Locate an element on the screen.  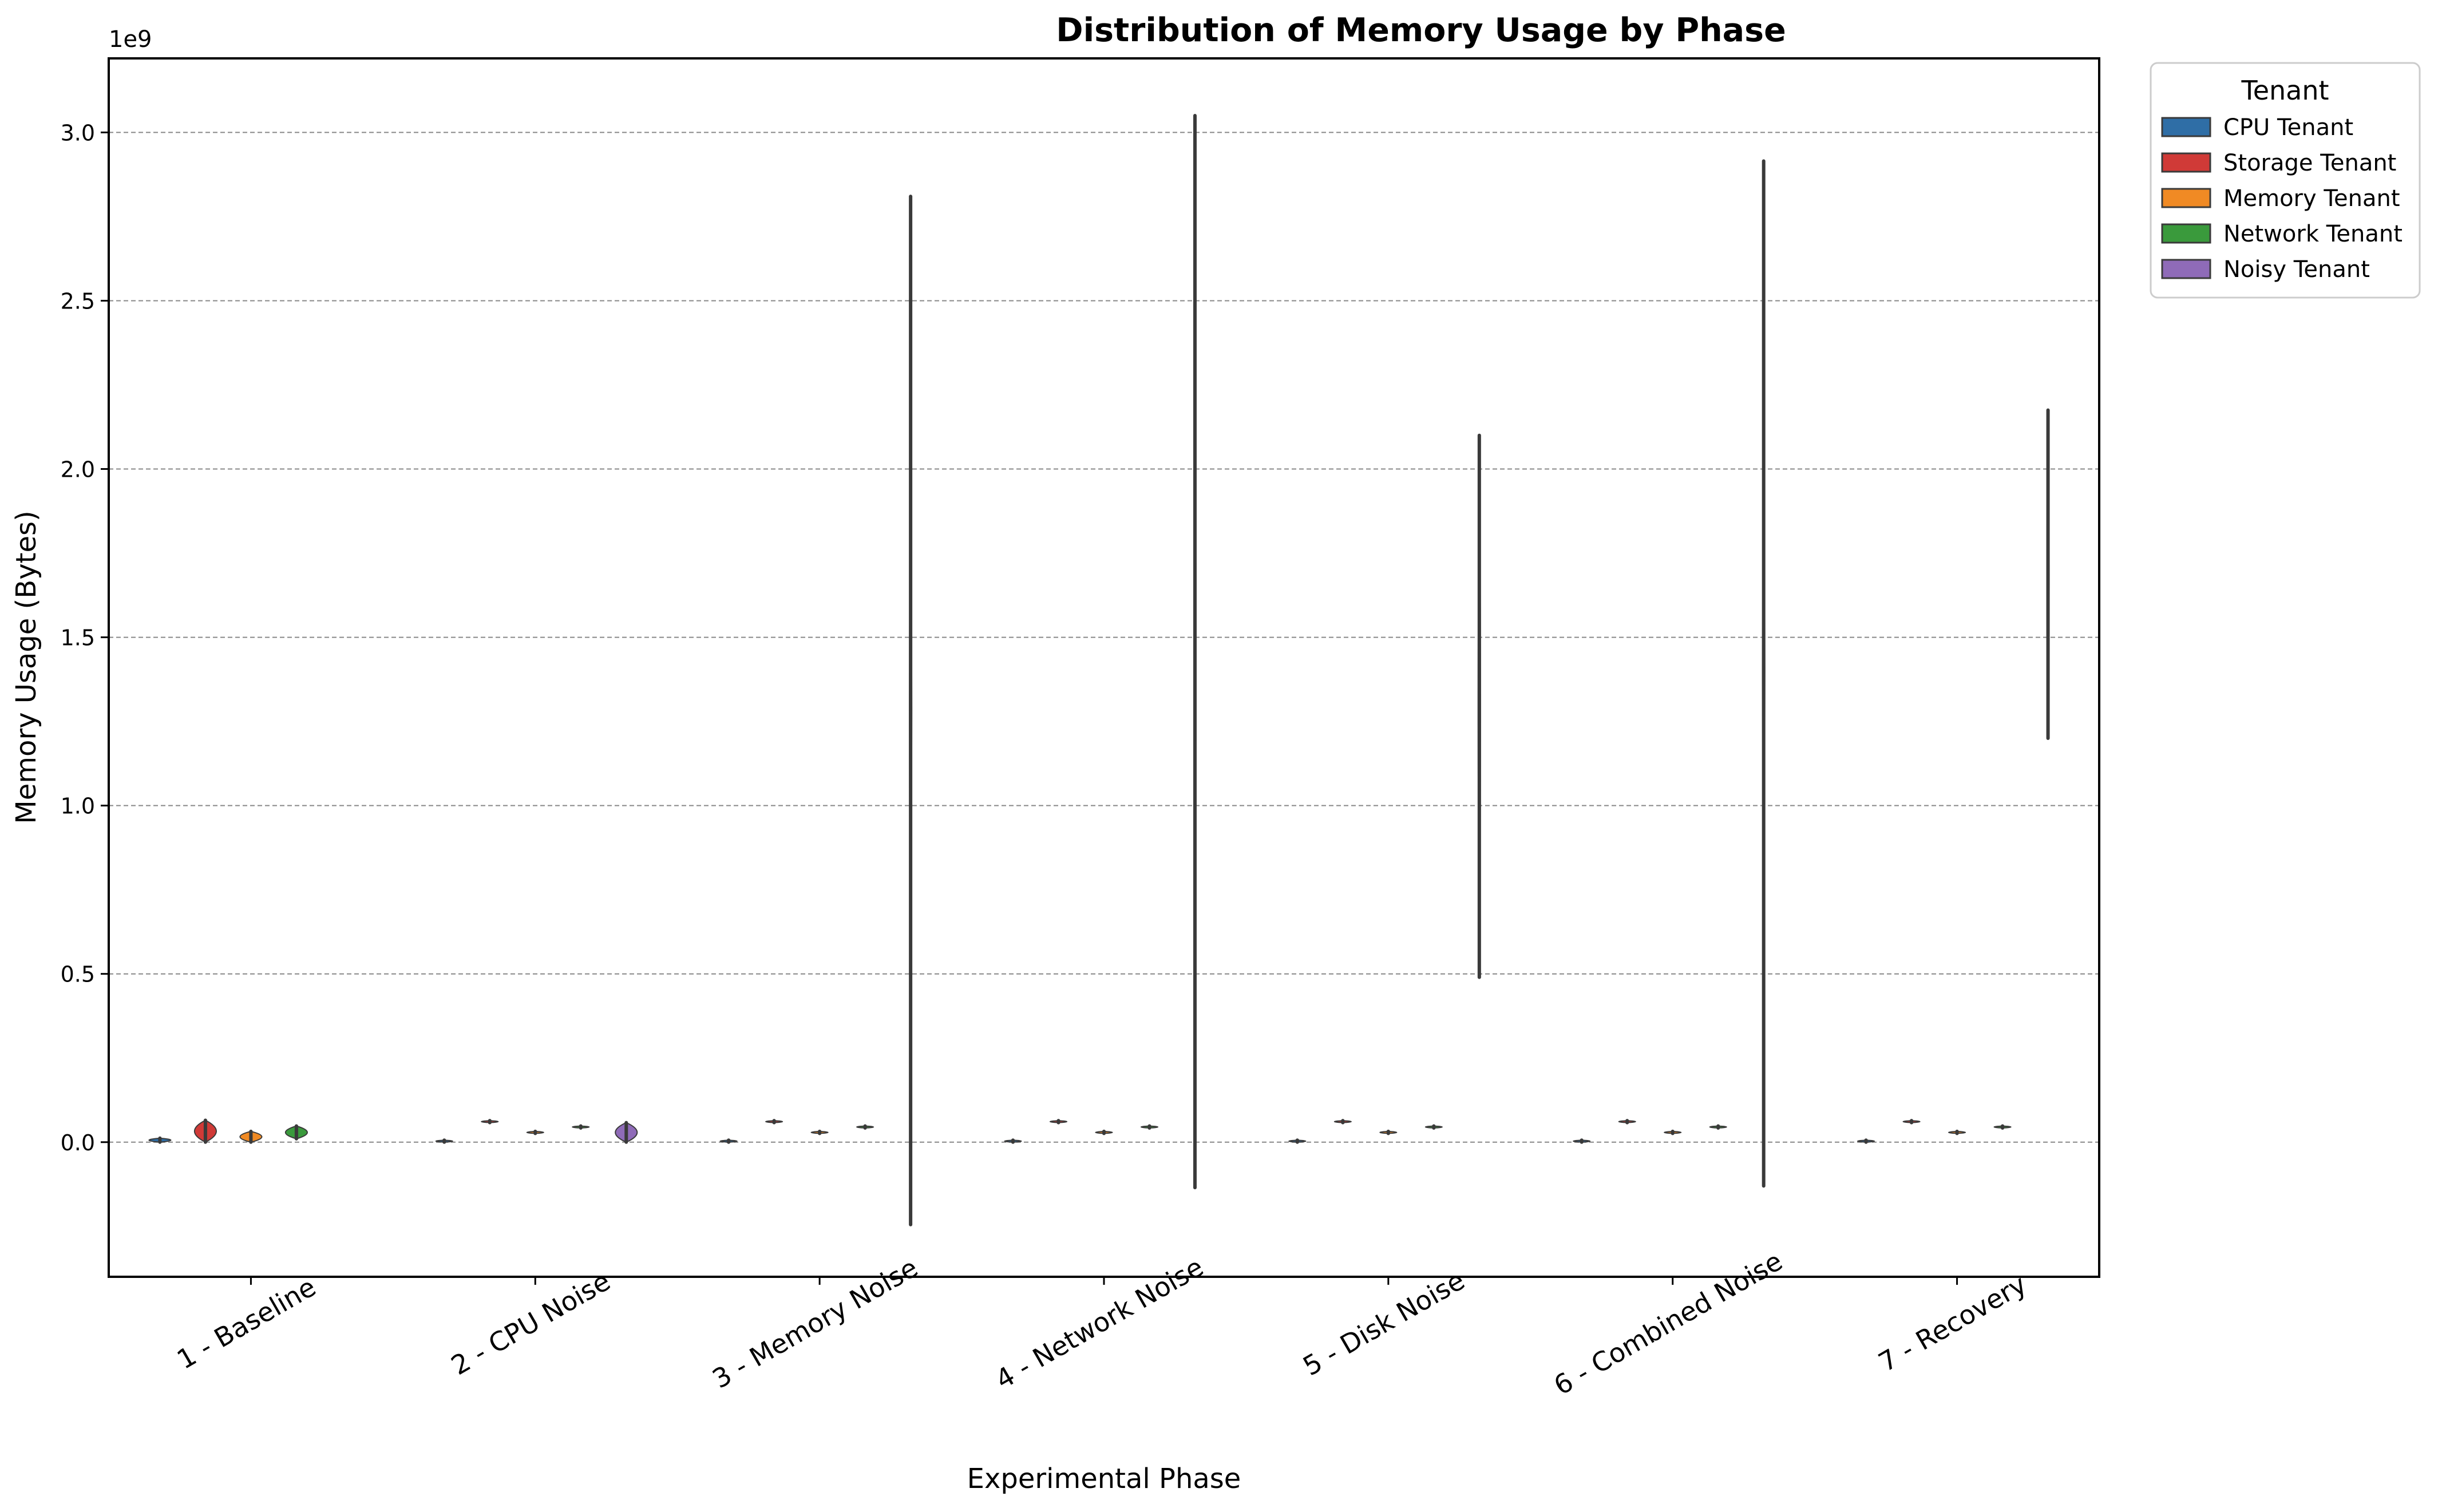
legend-entry-label: Memory Tenant is located at coordinates (2311, 198).